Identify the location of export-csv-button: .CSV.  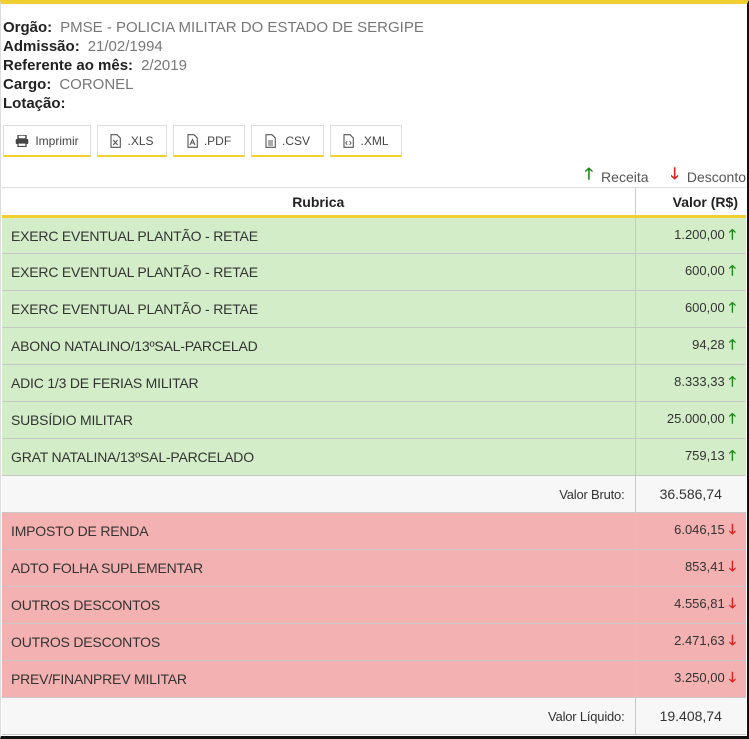
(287, 141).